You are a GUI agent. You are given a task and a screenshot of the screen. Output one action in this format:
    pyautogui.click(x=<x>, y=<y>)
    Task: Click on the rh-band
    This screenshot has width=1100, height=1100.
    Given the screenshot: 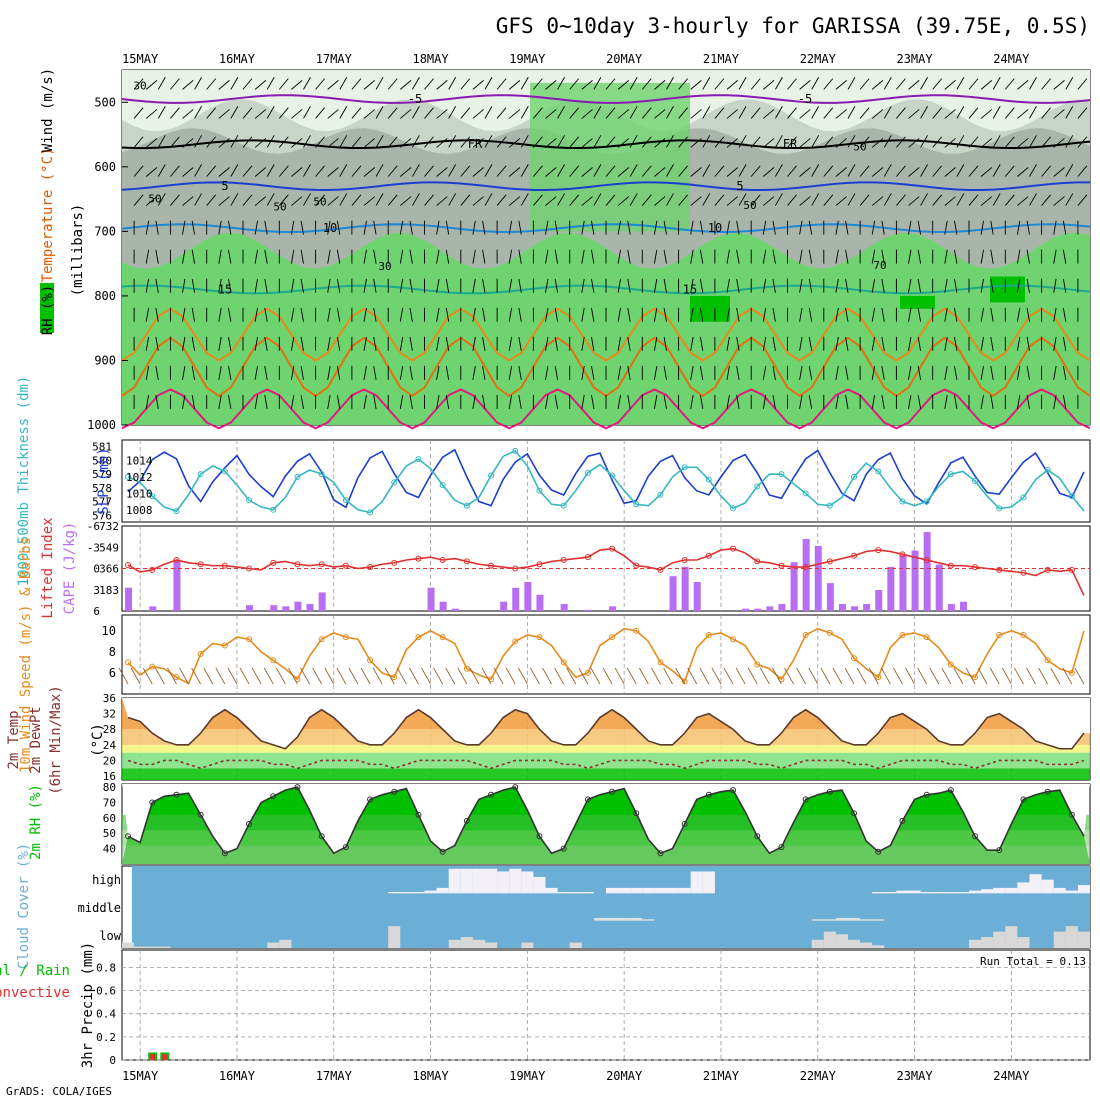 What is the action you would take?
    pyautogui.click(x=606, y=822)
    